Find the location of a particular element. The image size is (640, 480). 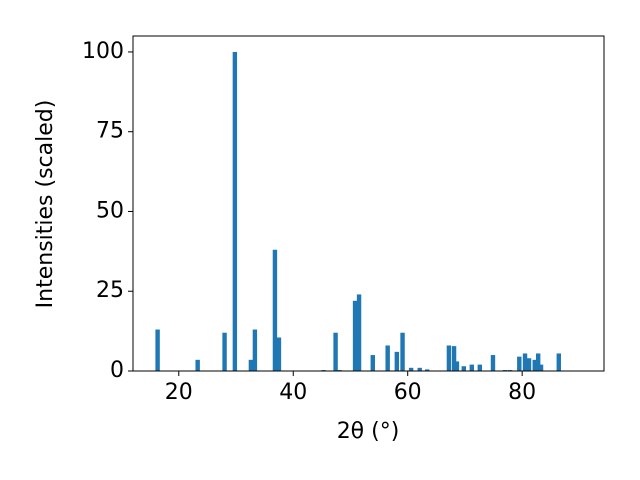

y-tick-label: 75 is located at coordinates (110, 131).